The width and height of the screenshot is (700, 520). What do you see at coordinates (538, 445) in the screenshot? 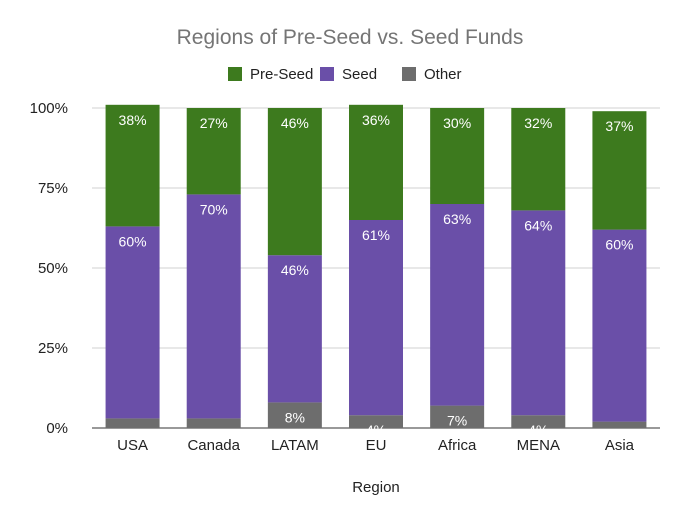
I see `x-tick-label: MENA` at bounding box center [538, 445].